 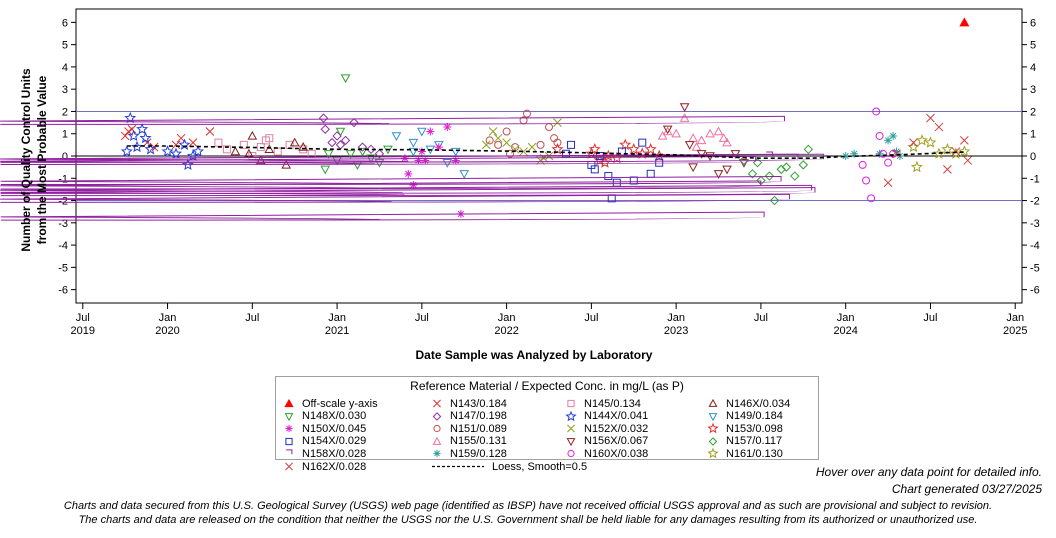 I want to click on y-tick-label-right: -2, so click(x=1035, y=202).